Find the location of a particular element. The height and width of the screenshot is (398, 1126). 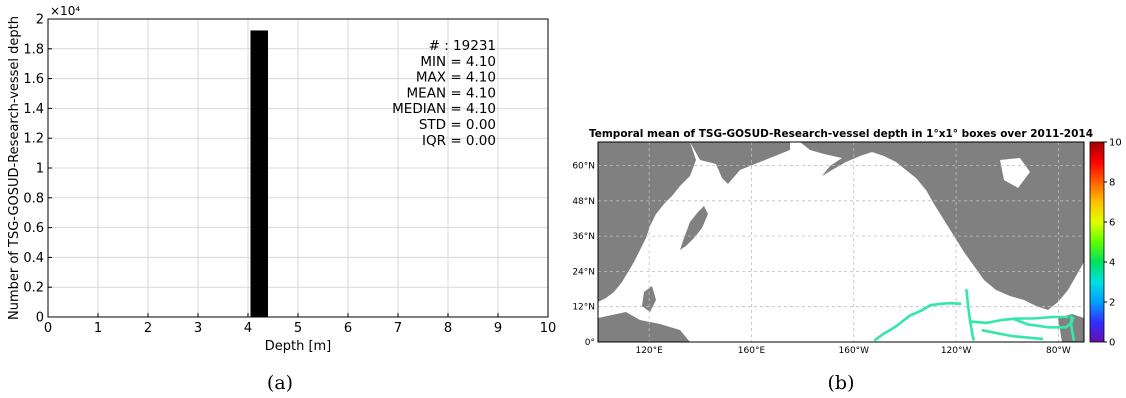

colorbar-tick-label: 2 is located at coordinates (1112, 303).